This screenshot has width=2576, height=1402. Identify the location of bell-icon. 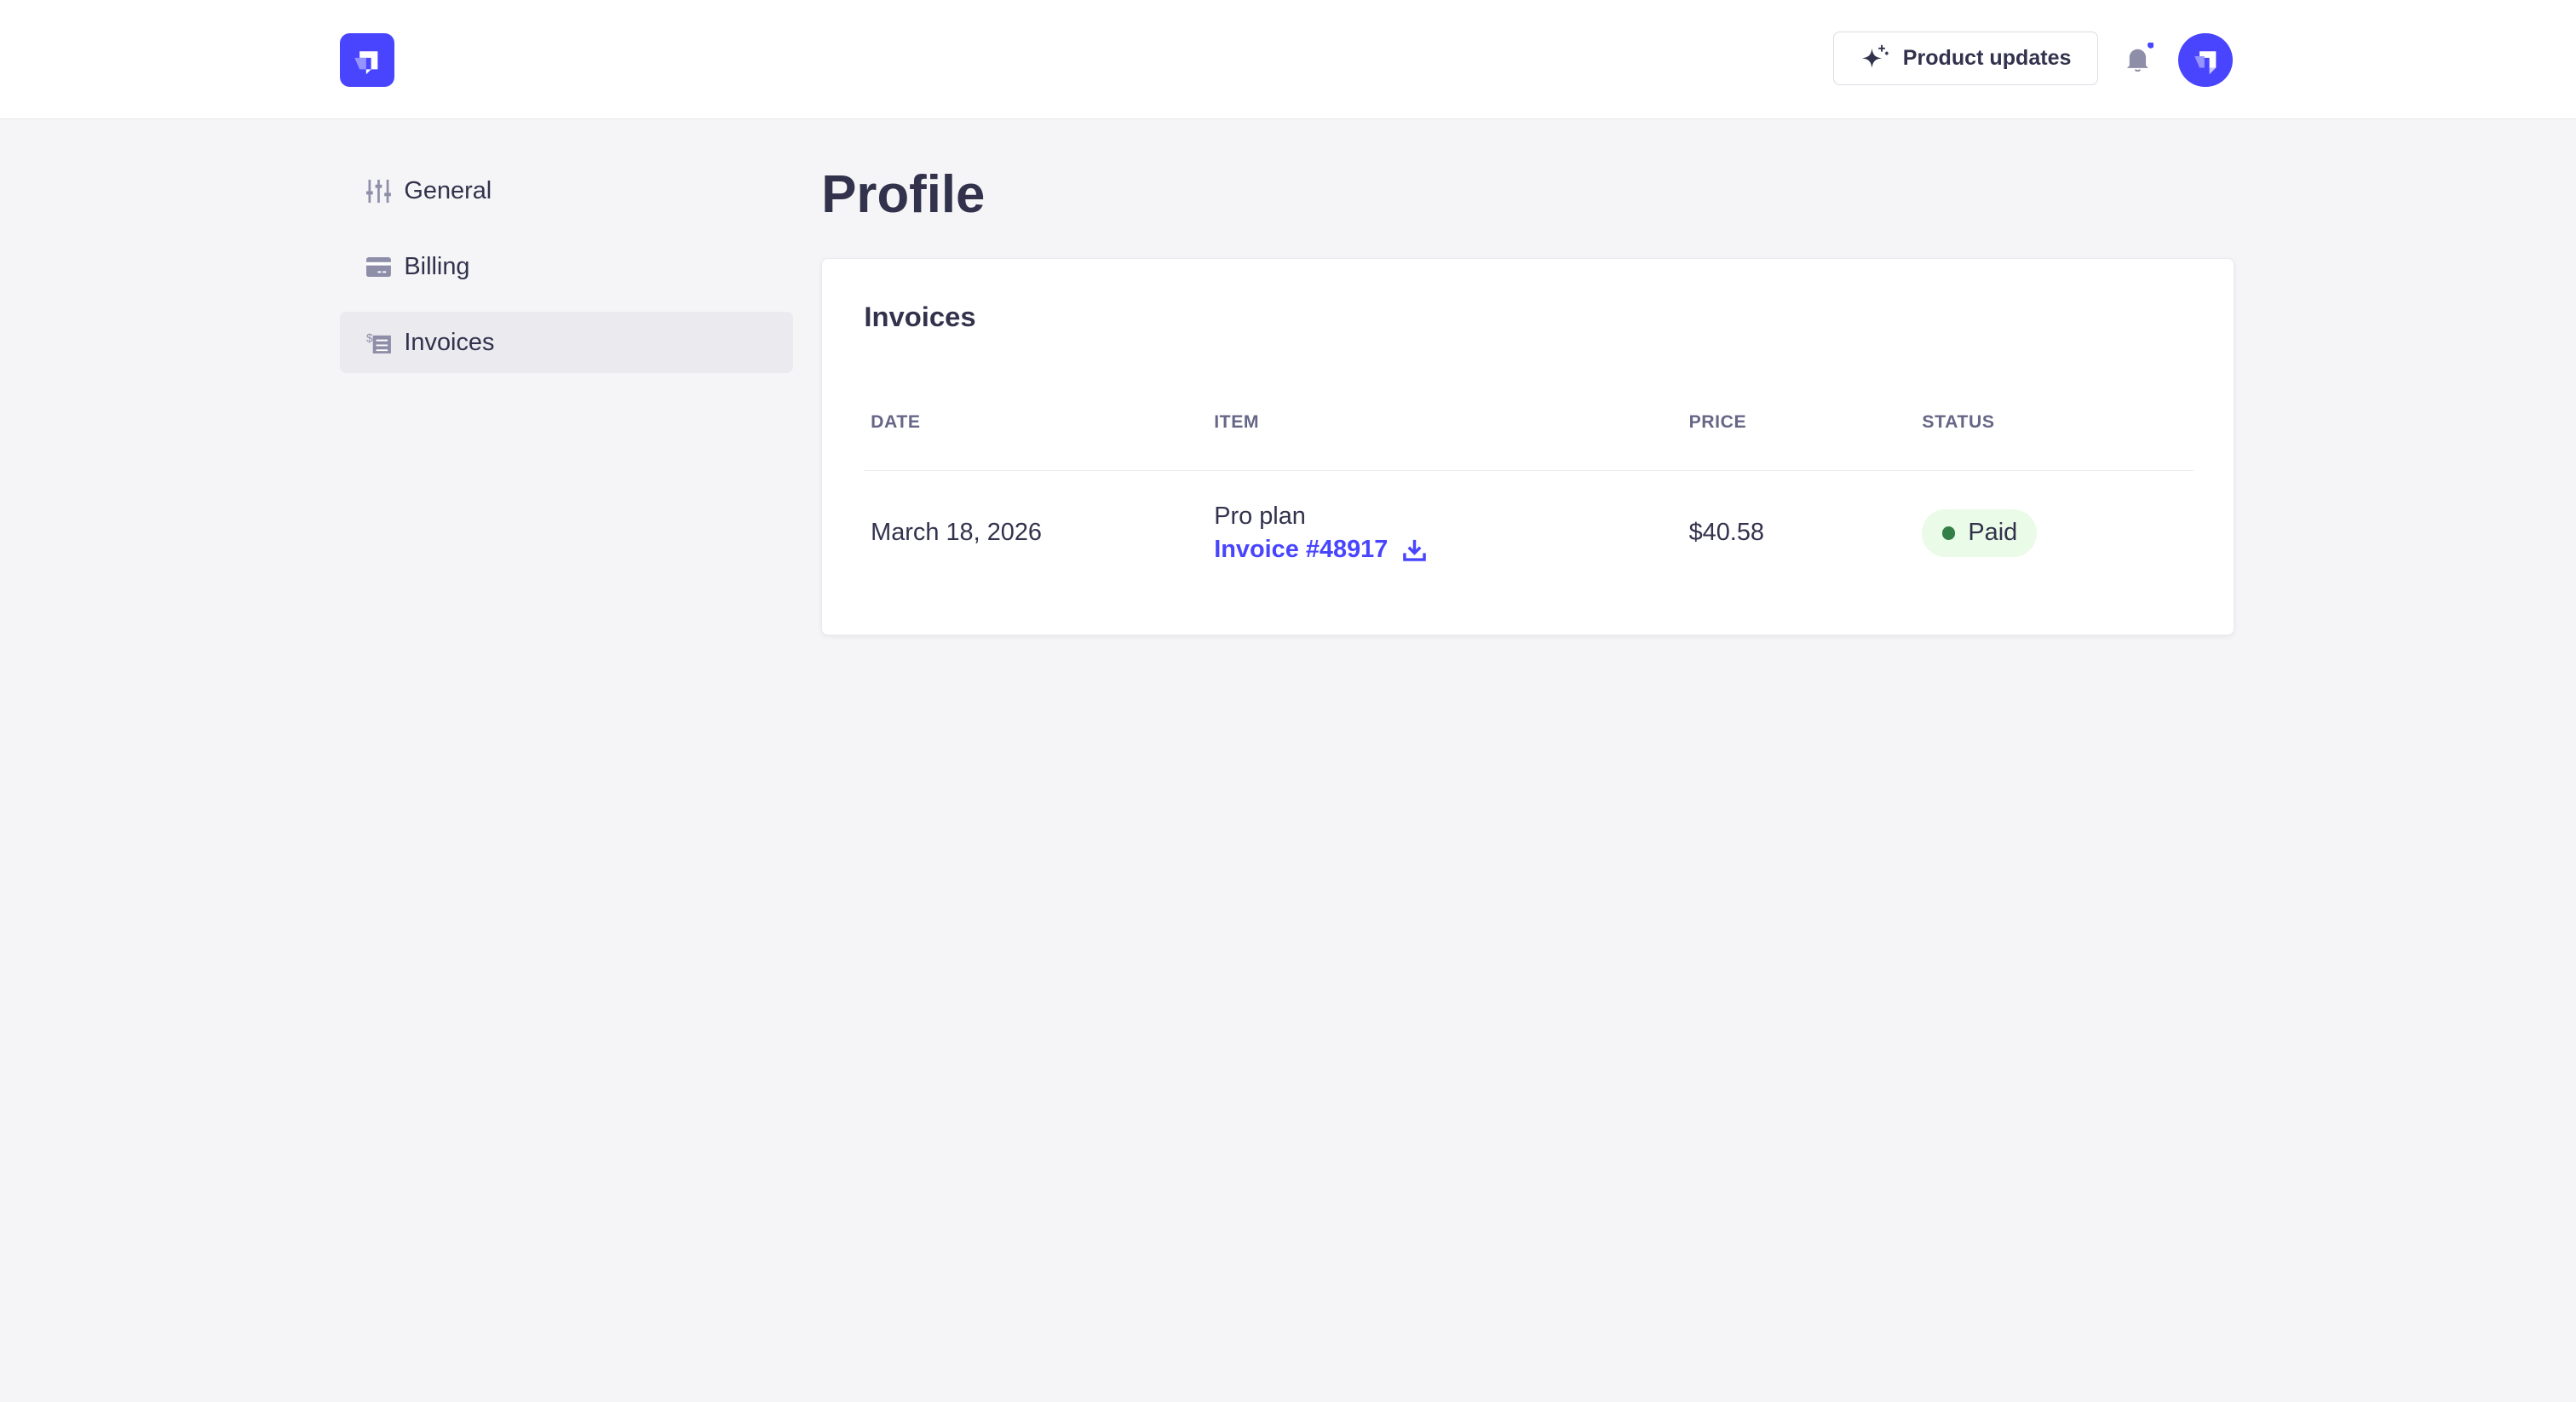
(2140, 57).